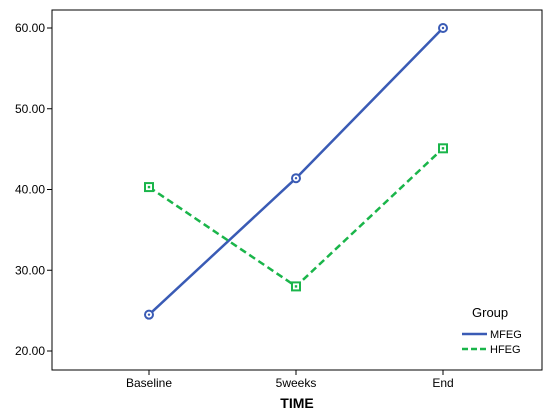 The height and width of the screenshot is (415, 550). Describe the element at coordinates (30, 28) in the screenshot. I see `y-tick-label: 60.00` at that location.